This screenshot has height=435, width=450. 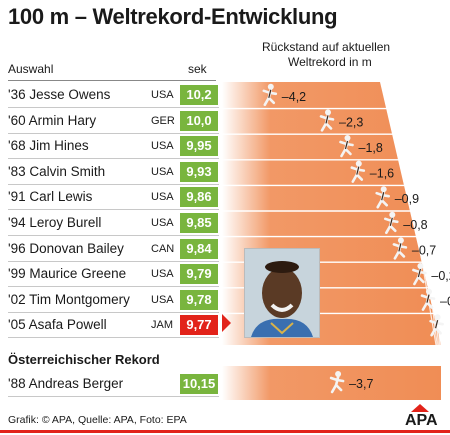 I want to click on gap-label: –0,9, so click(x=407, y=199).